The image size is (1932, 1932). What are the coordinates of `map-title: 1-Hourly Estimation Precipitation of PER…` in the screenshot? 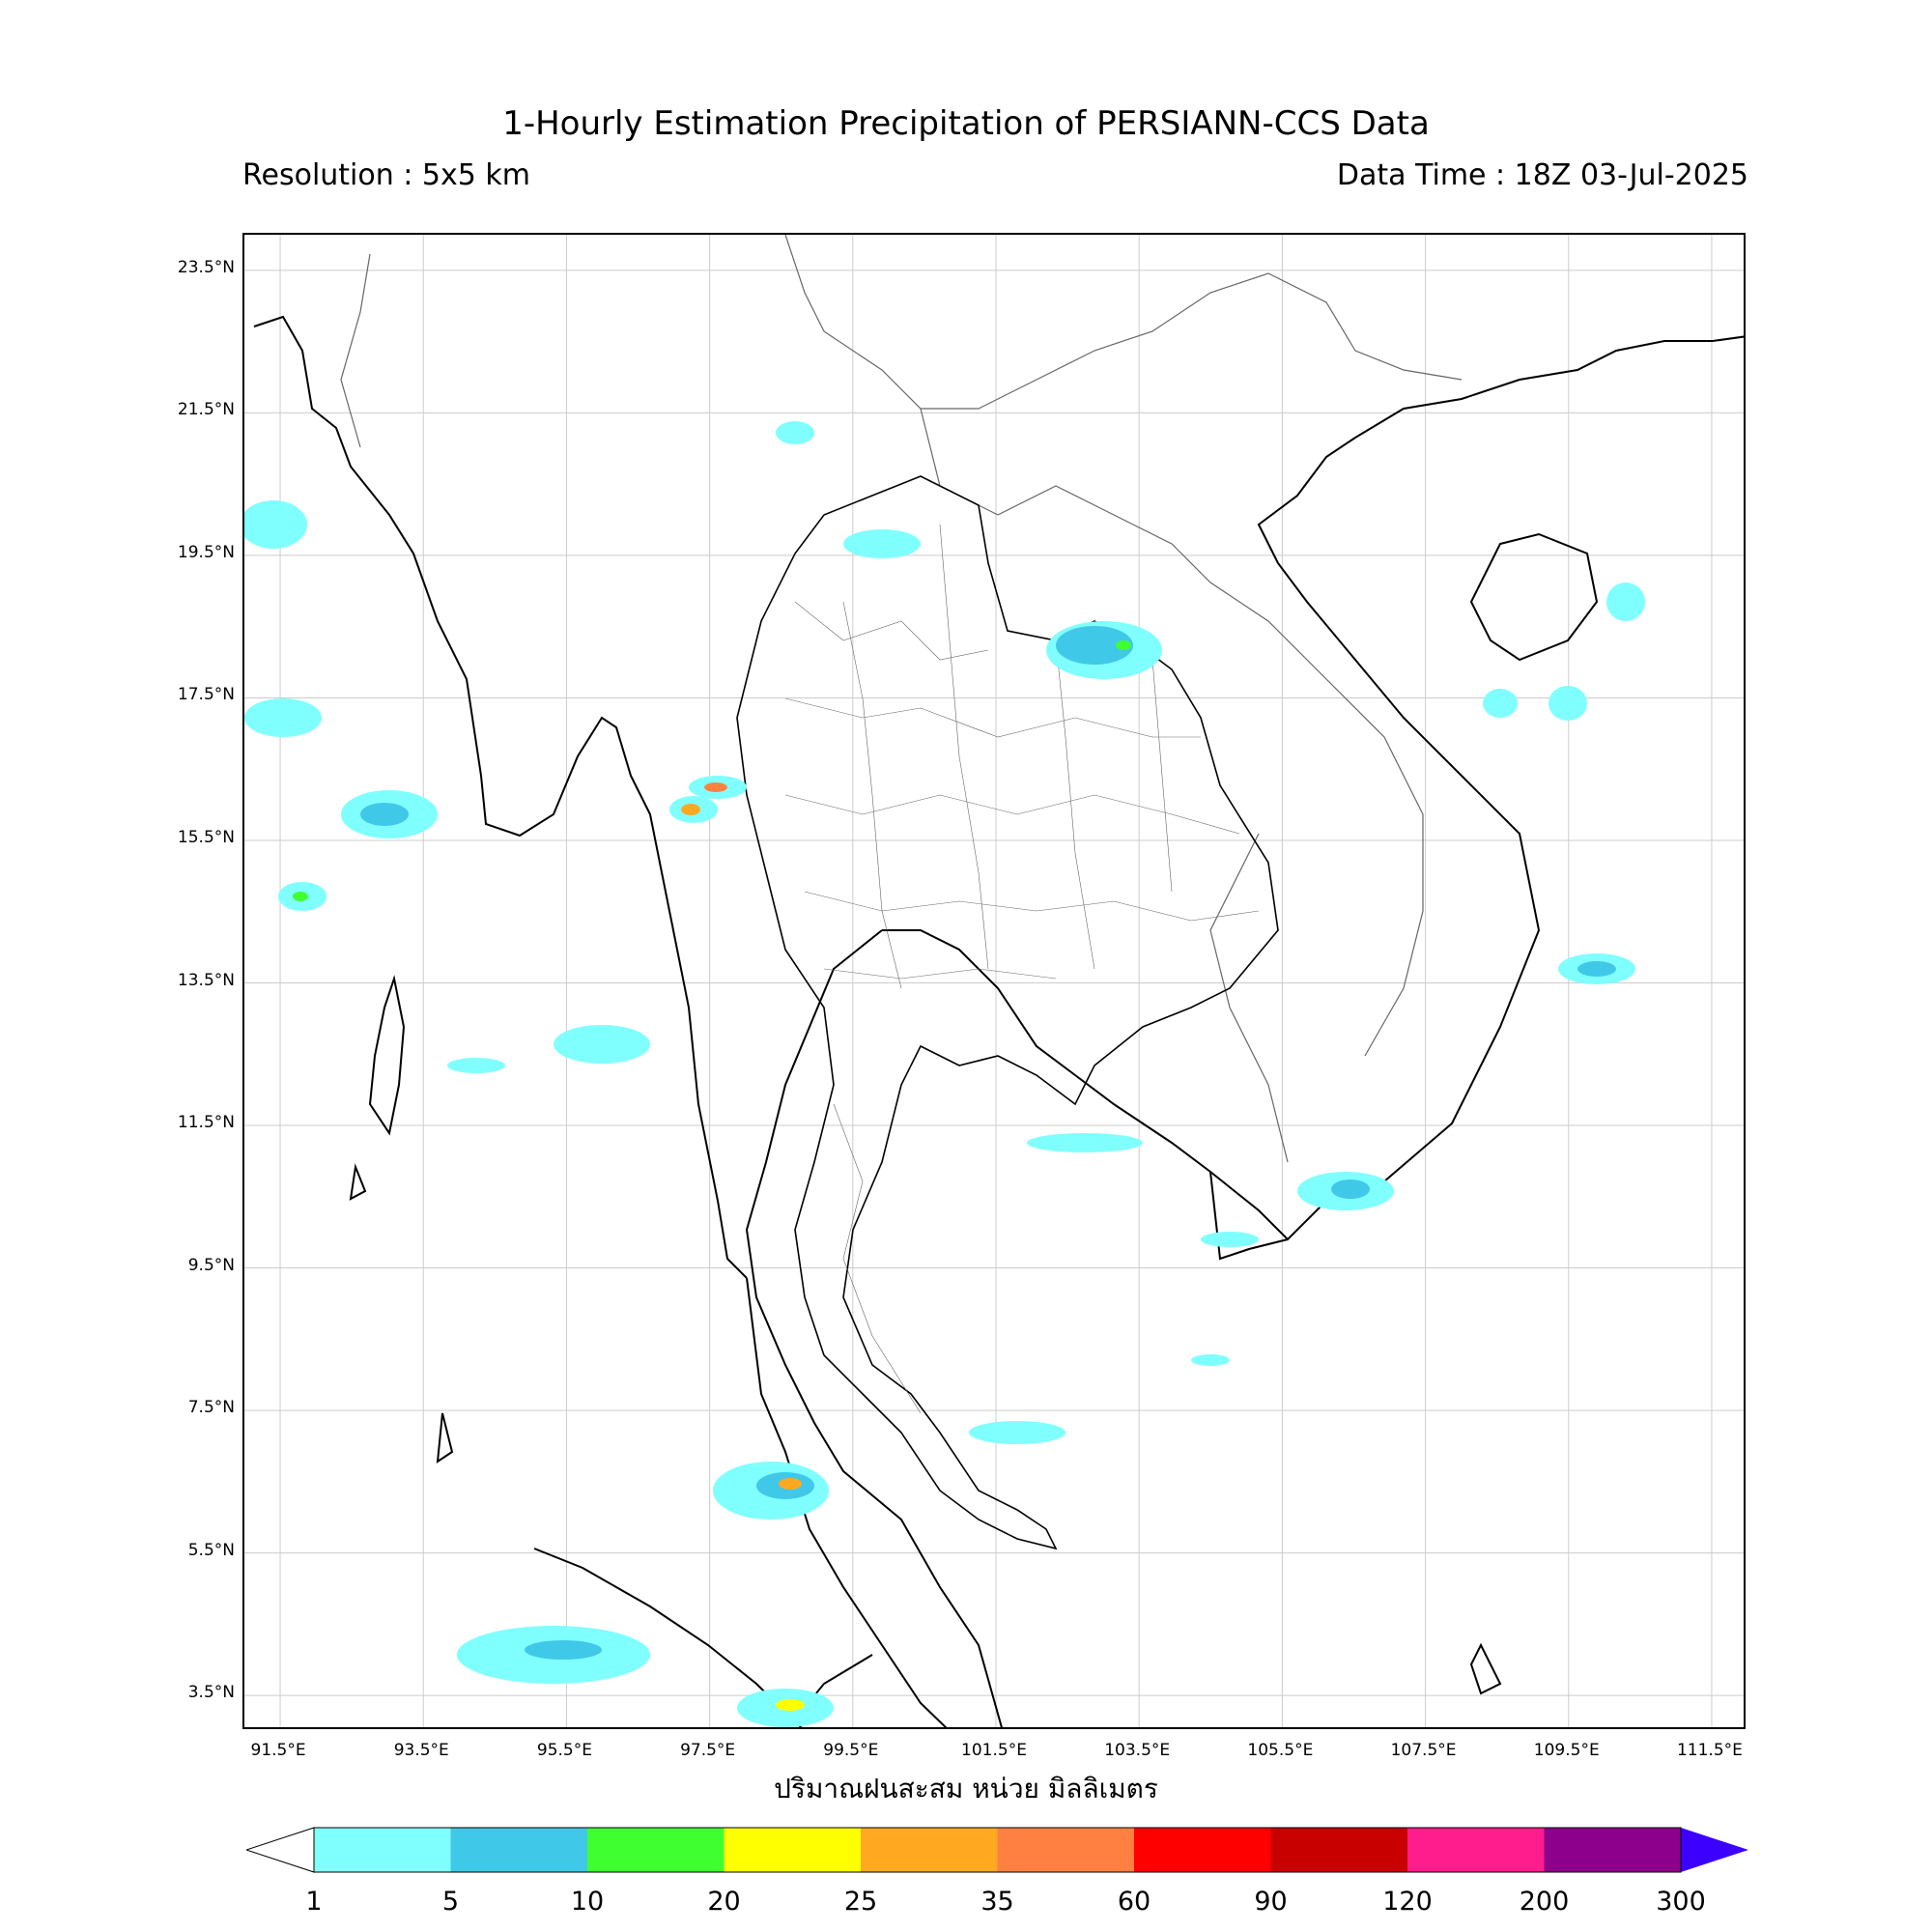 It's located at (966, 123).